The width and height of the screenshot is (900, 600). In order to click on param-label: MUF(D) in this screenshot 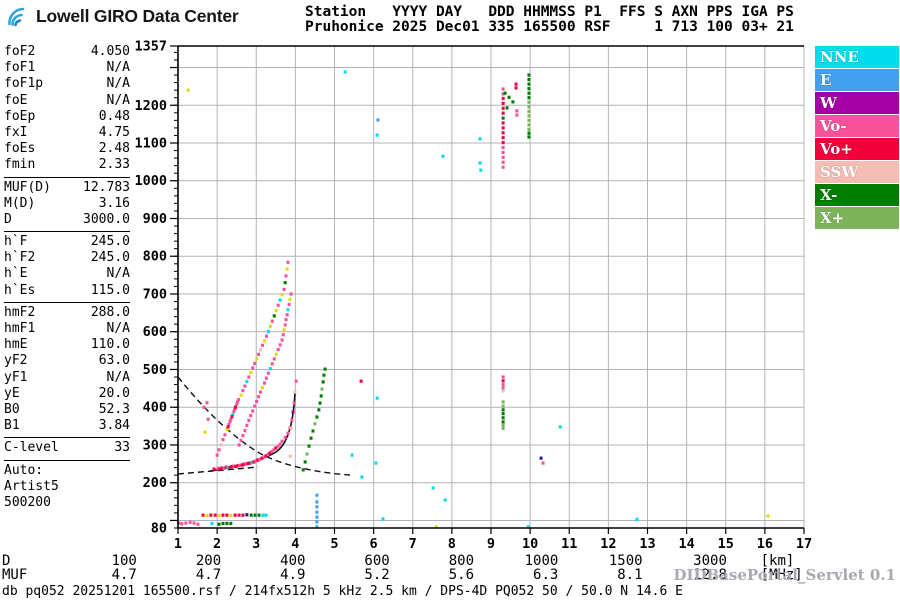, I will do `click(27, 187)`.